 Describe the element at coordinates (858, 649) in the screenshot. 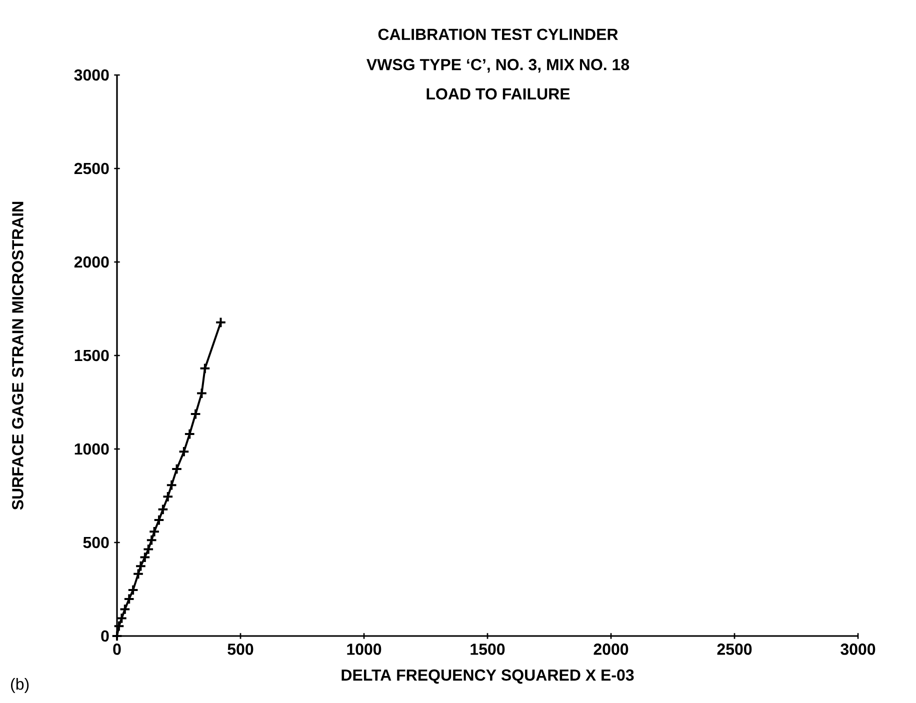

I see `x-tick-label: 3000` at that location.